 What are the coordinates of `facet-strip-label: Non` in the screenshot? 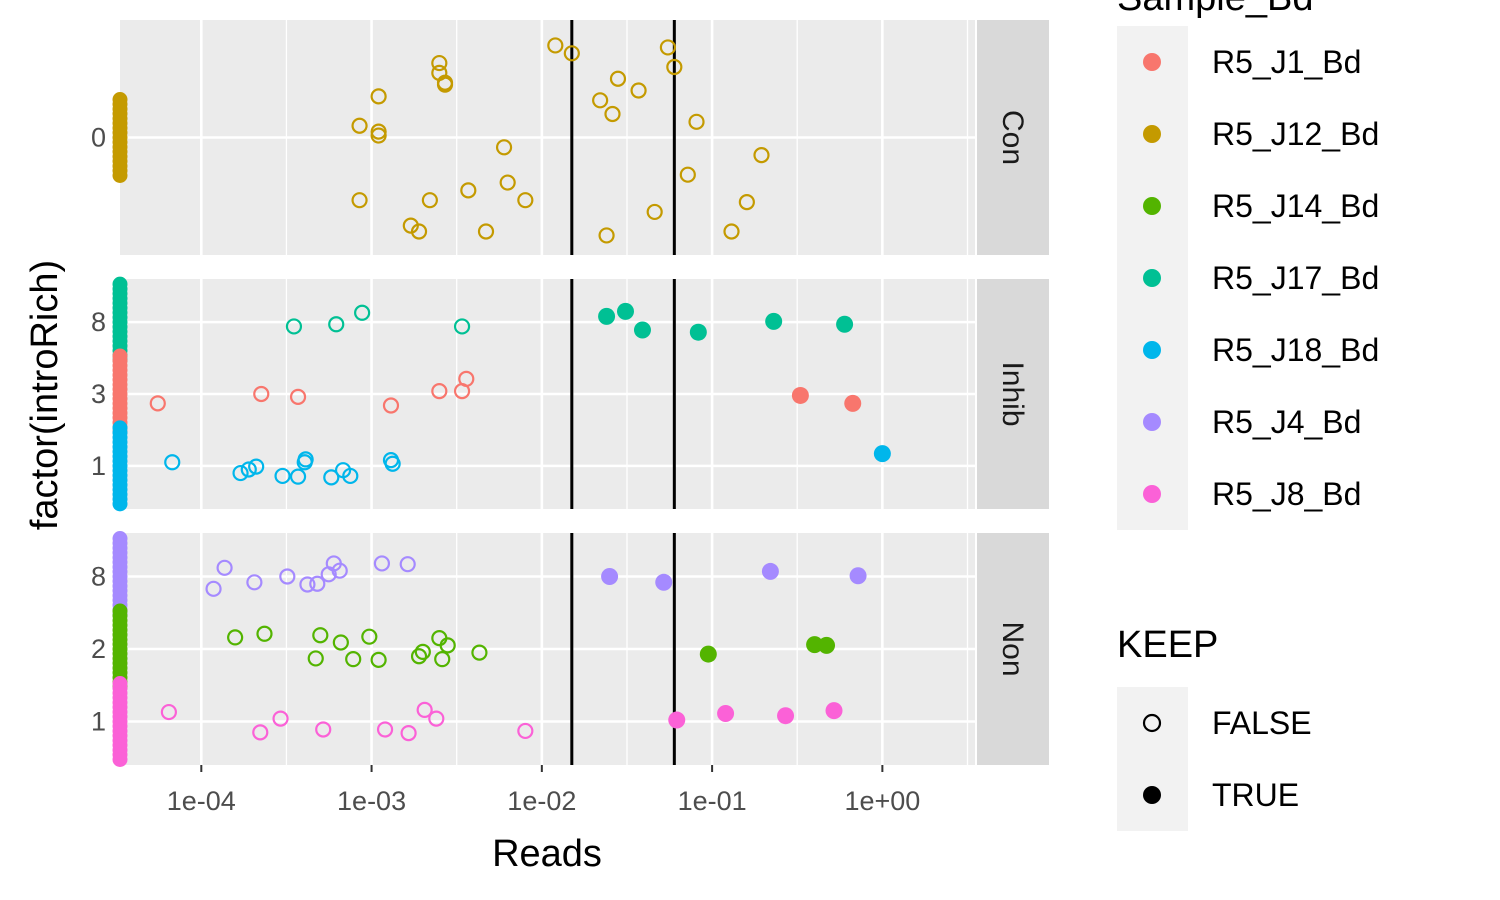 It's located at (1012, 648).